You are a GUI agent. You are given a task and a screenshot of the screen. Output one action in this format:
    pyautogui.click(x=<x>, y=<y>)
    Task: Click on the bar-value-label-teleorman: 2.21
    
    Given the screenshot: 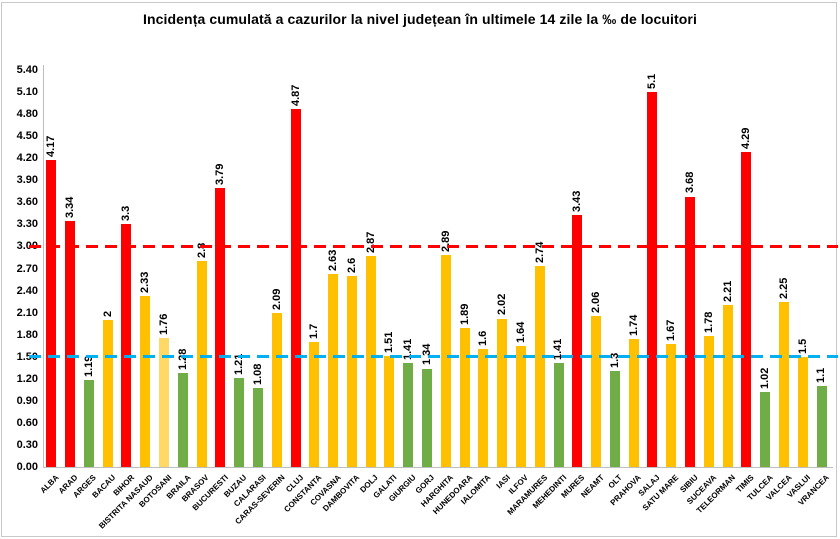 What is the action you would take?
    pyautogui.click(x=727, y=291)
    